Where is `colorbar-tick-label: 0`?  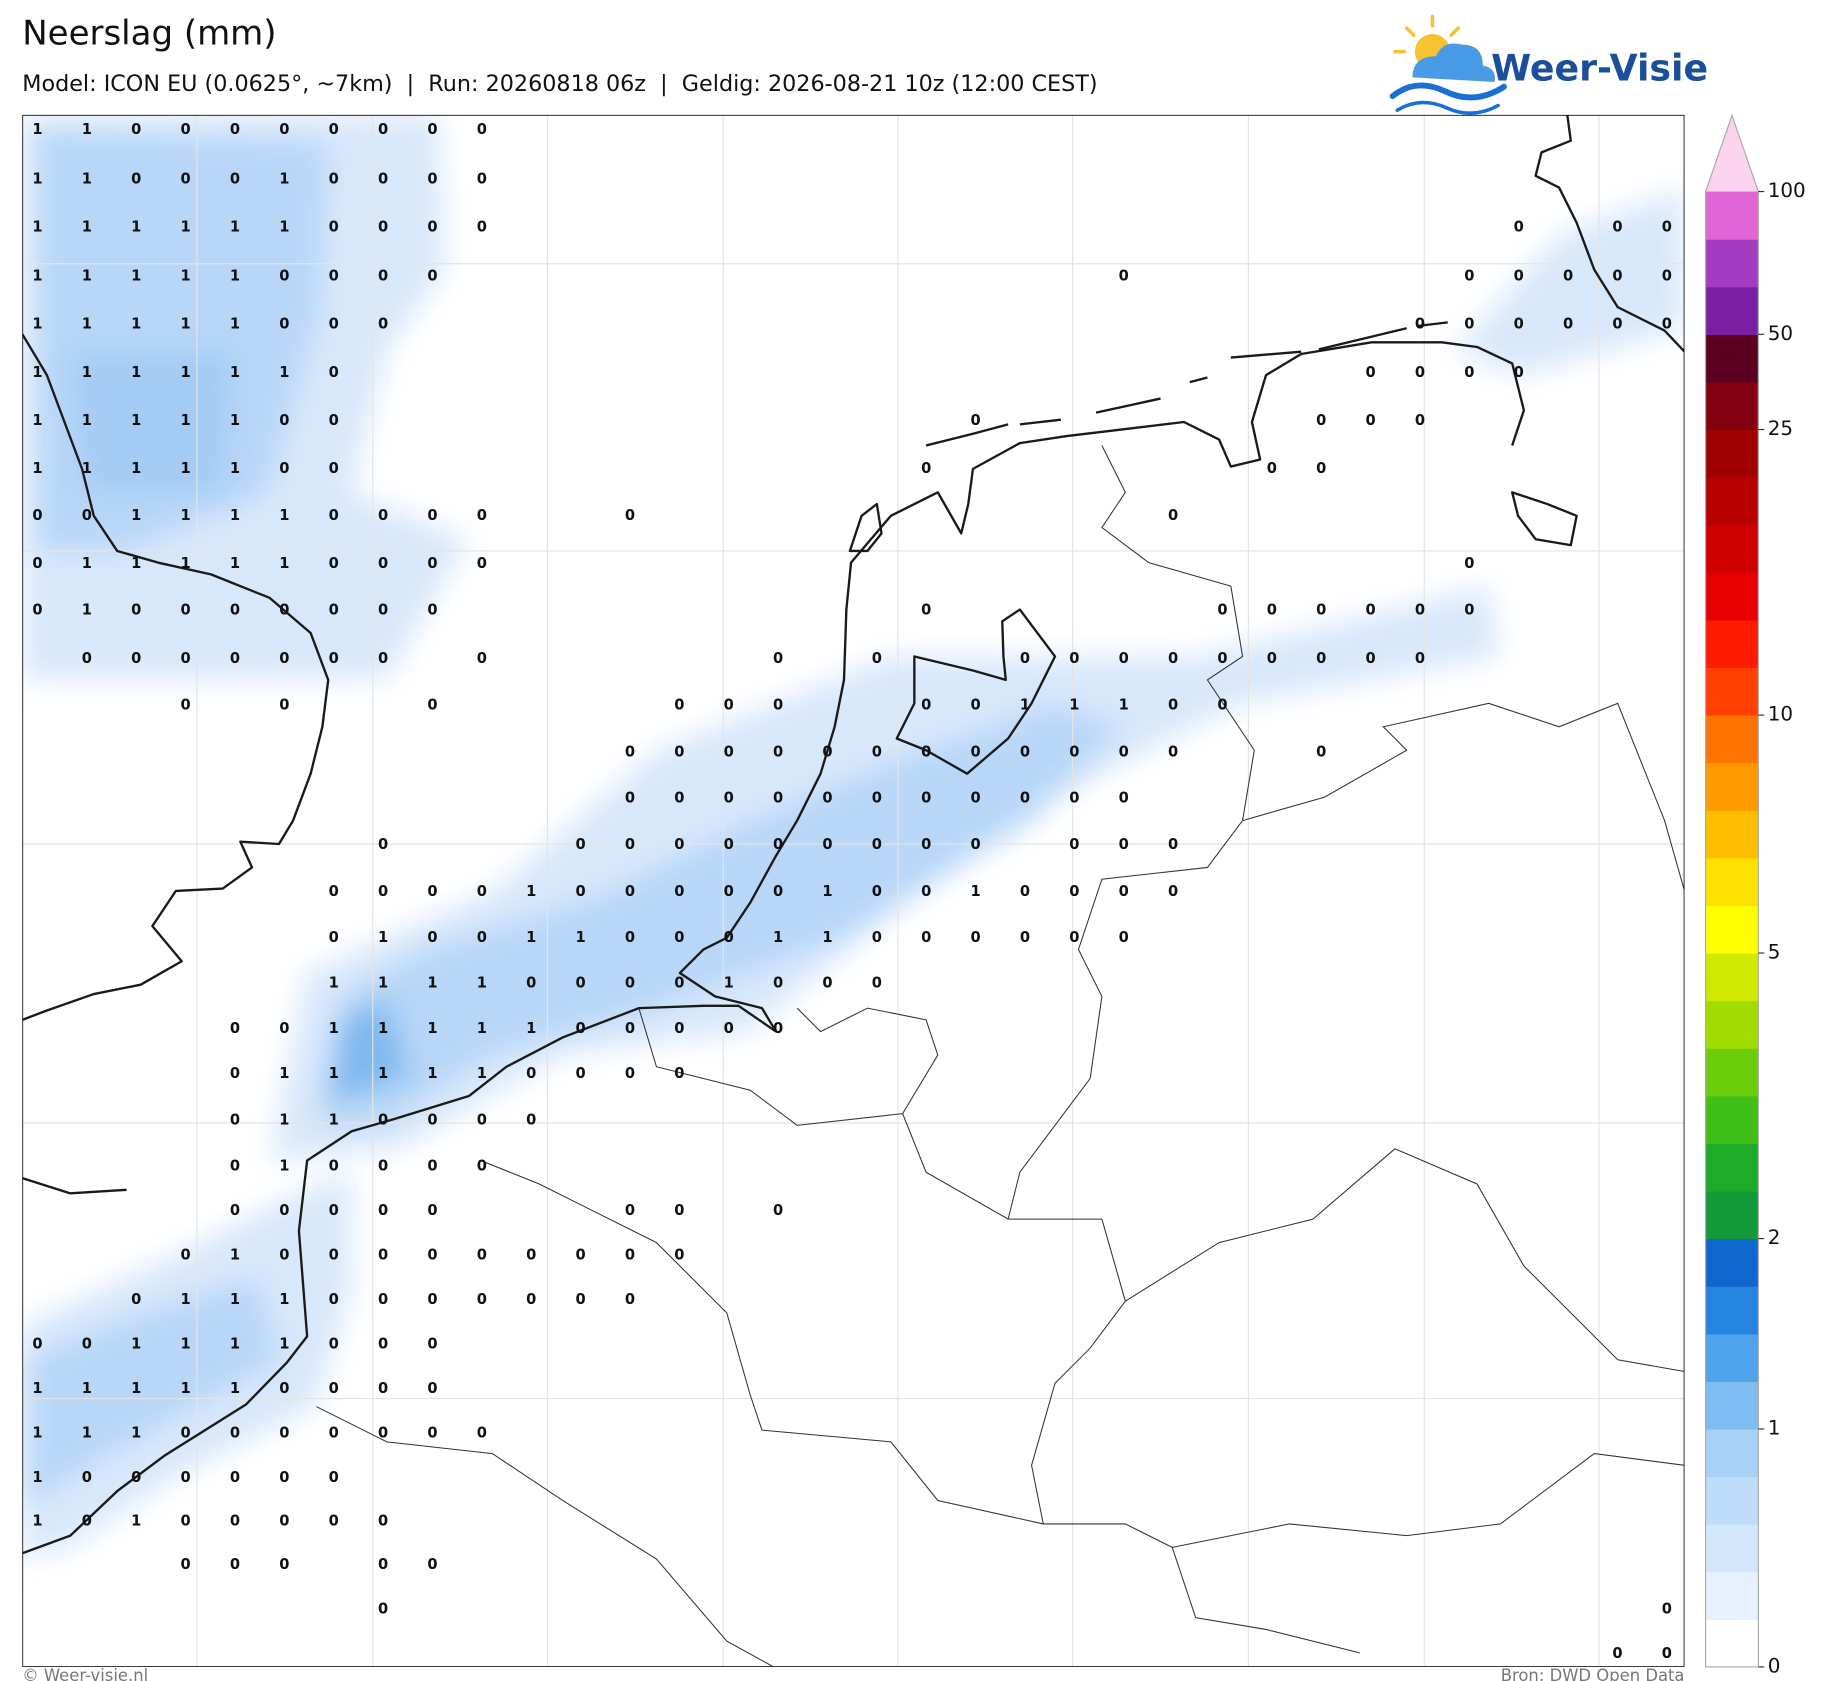
colorbar-tick-label: 0 is located at coordinates (1774, 1665).